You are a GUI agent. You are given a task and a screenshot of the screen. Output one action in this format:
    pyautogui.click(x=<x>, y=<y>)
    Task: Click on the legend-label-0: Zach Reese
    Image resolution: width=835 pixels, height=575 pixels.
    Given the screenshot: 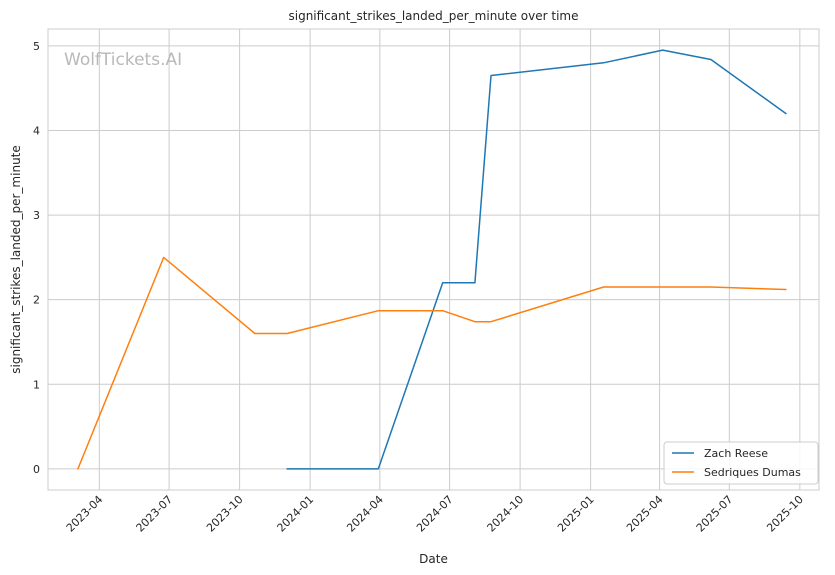 What is the action you would take?
    pyautogui.click(x=736, y=453)
    